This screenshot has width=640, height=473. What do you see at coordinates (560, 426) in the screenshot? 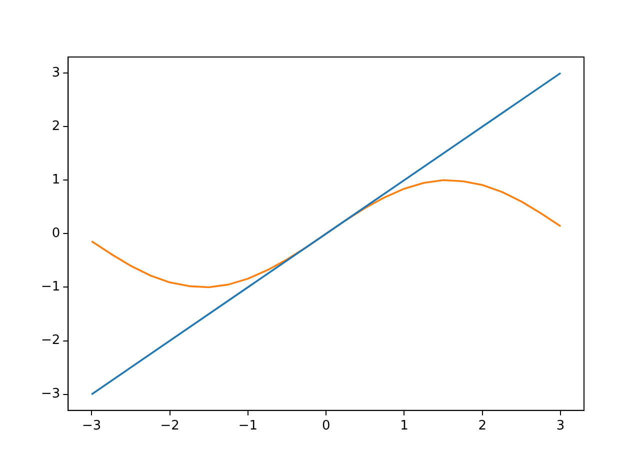
I see `x-tick-label: 3` at bounding box center [560, 426].